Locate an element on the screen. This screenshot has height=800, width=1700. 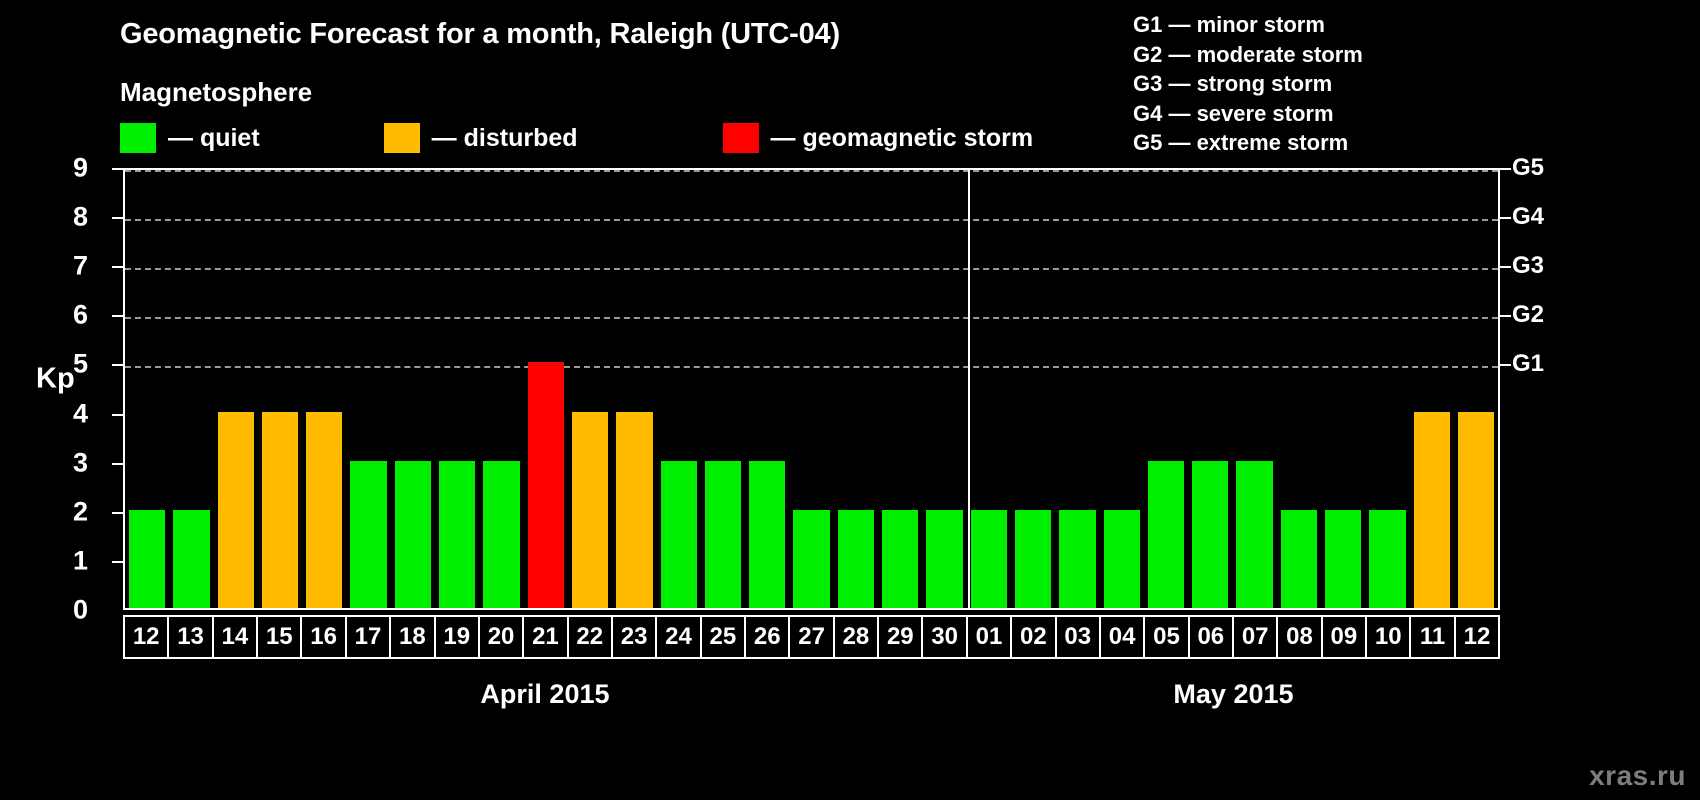
date-label: 11 is located at coordinates (1432, 637).